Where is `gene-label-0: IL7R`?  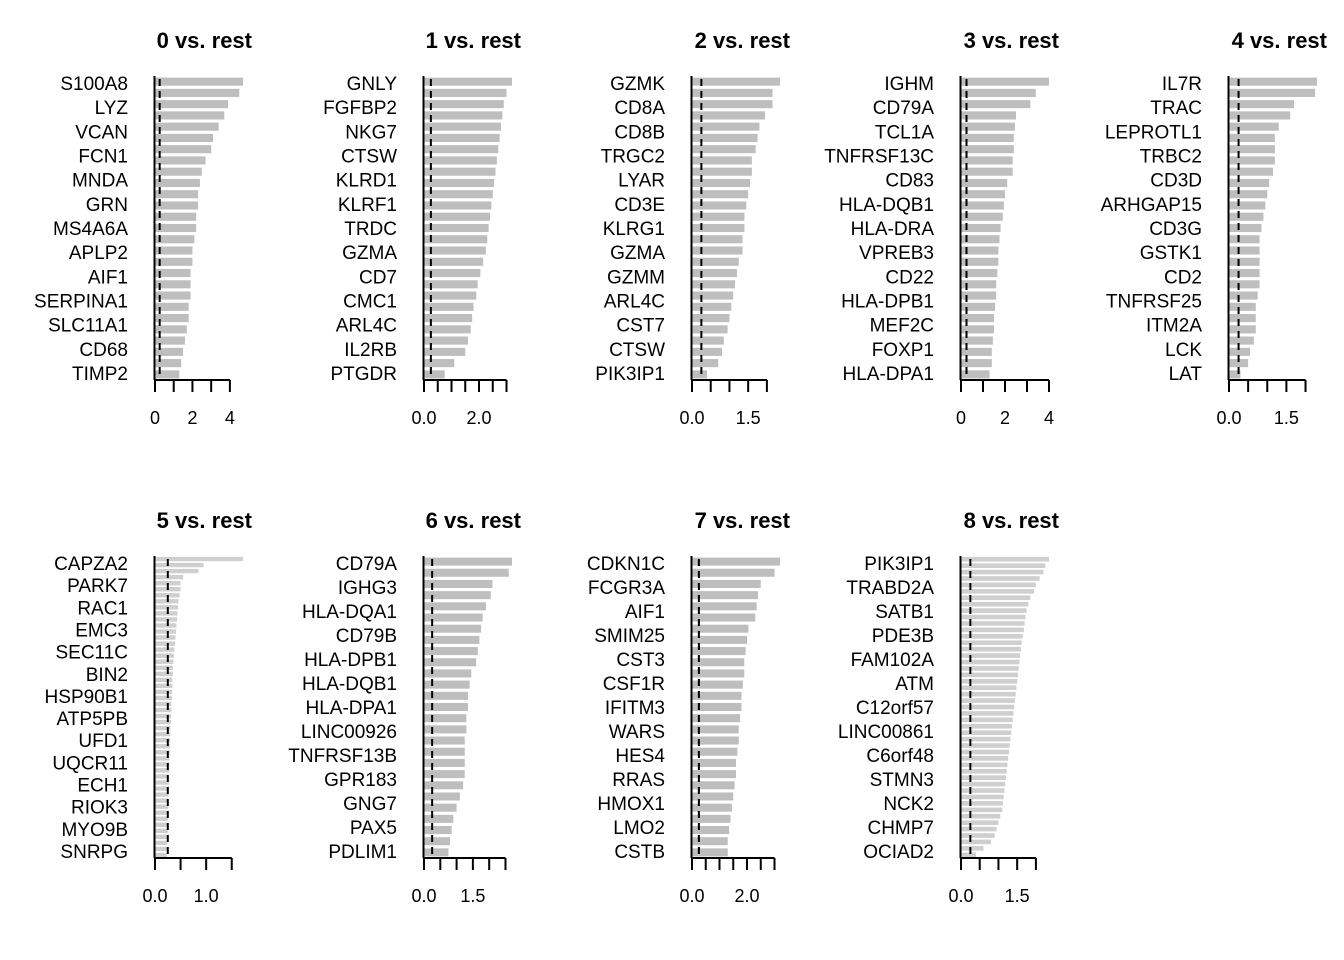
gene-label-0: IL7R is located at coordinates (1182, 84).